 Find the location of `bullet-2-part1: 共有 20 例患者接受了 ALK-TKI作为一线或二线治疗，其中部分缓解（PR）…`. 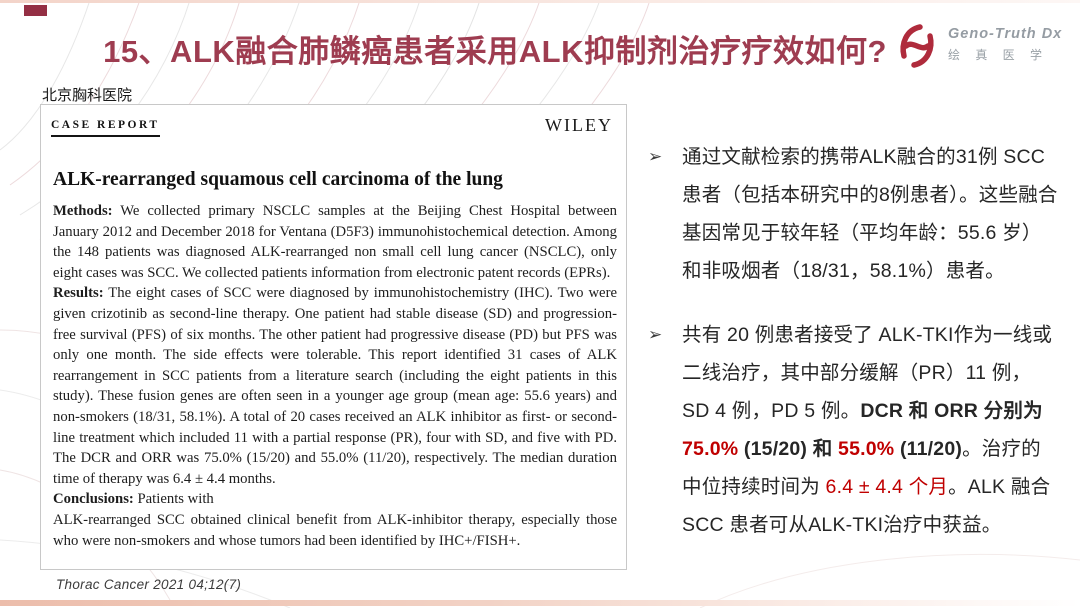

bullet-2-part1: 共有 20 例患者接受了 ALK-TKI作为一线或二线治疗，其中部分缓解（PR）… is located at coordinates (867, 373).